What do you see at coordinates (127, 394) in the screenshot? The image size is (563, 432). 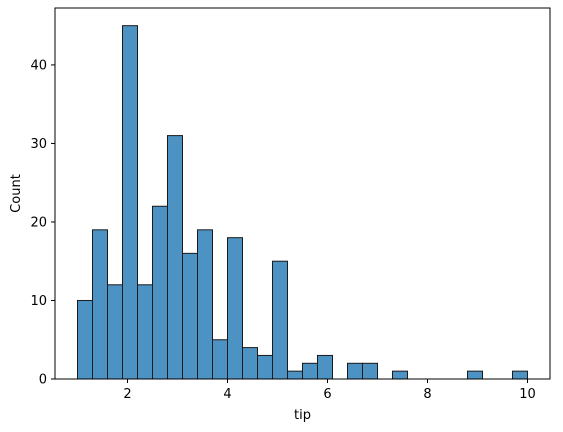 I see `x-tick-label: 2` at bounding box center [127, 394].